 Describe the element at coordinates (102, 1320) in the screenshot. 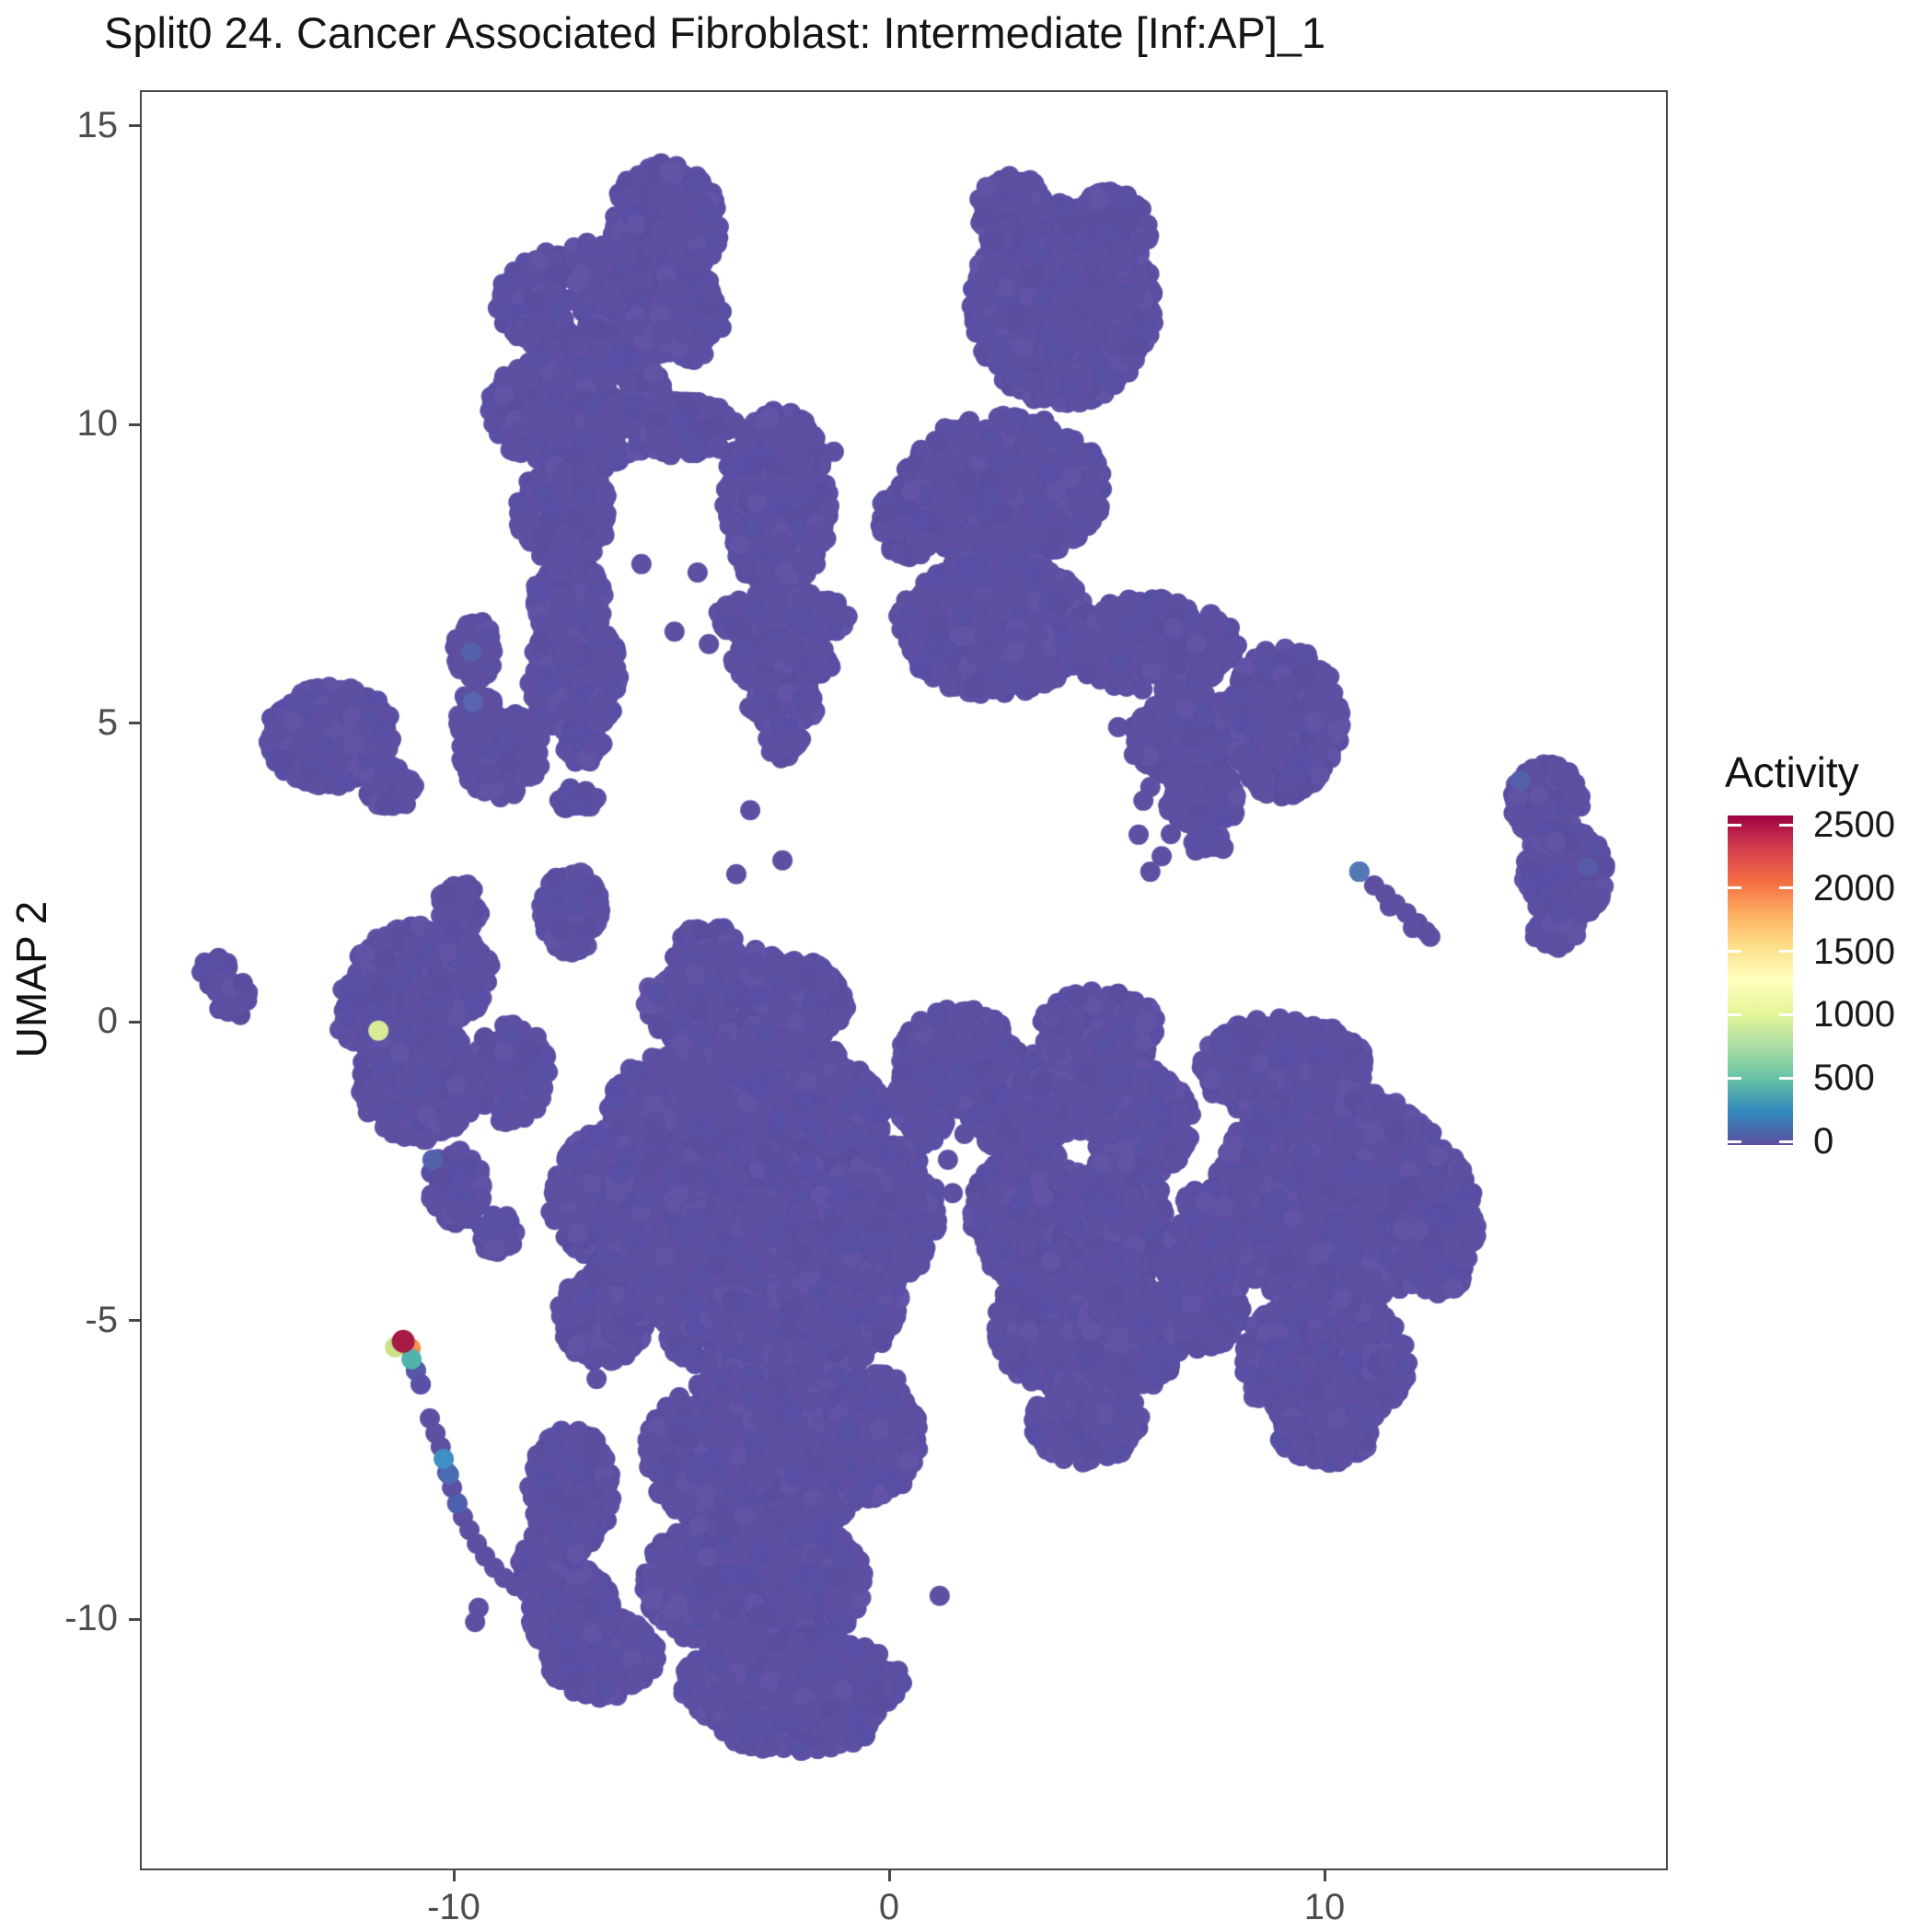

I see `y-tick-label: -5` at that location.